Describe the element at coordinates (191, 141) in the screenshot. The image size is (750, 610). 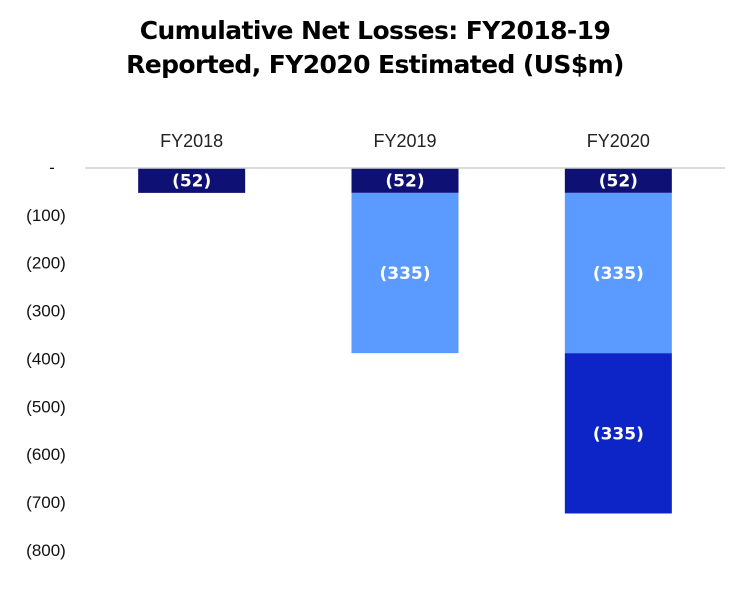
I see `category-label: FY2018` at that location.